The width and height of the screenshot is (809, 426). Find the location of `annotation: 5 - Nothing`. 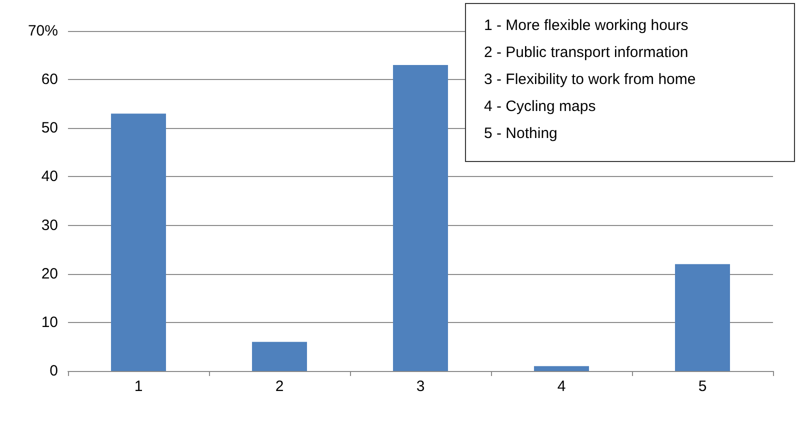

annotation: 5 - Nothing is located at coordinates (520, 134).